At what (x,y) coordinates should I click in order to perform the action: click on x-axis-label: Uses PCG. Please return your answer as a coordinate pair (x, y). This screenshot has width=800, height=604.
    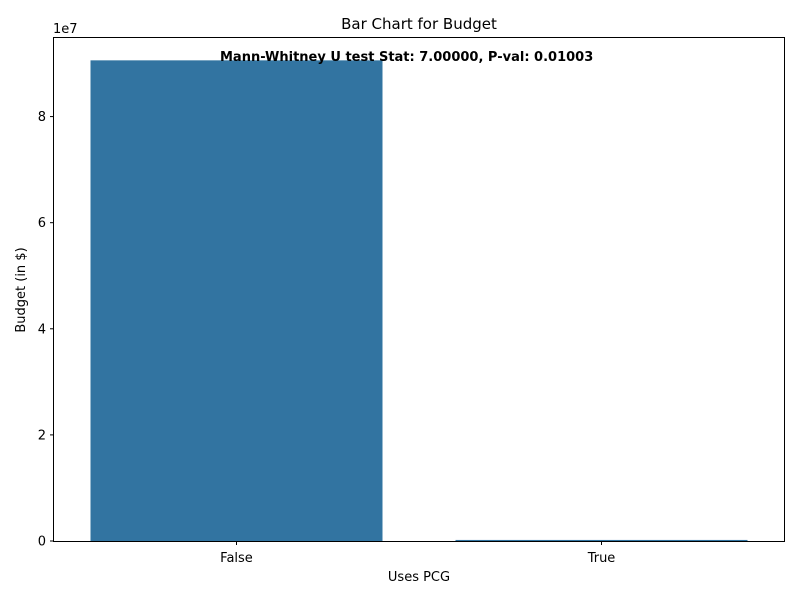
    Looking at the image, I should click on (419, 577).